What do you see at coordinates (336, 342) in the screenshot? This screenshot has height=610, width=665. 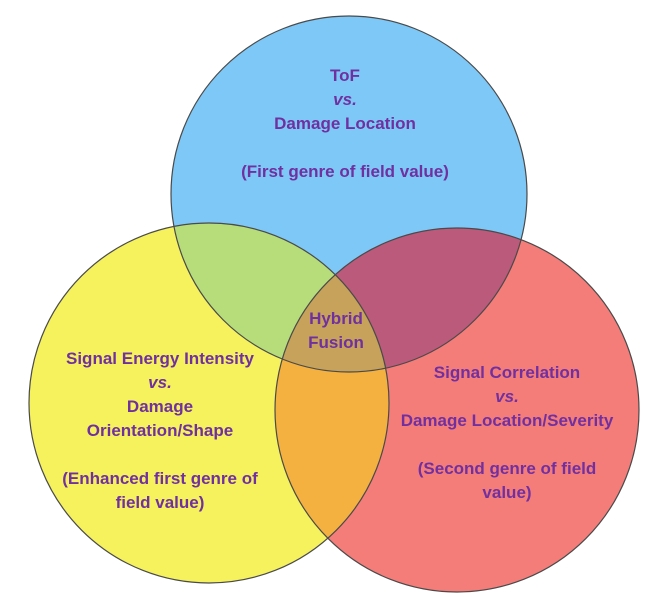 I see `center-line2: Fusion` at bounding box center [336, 342].